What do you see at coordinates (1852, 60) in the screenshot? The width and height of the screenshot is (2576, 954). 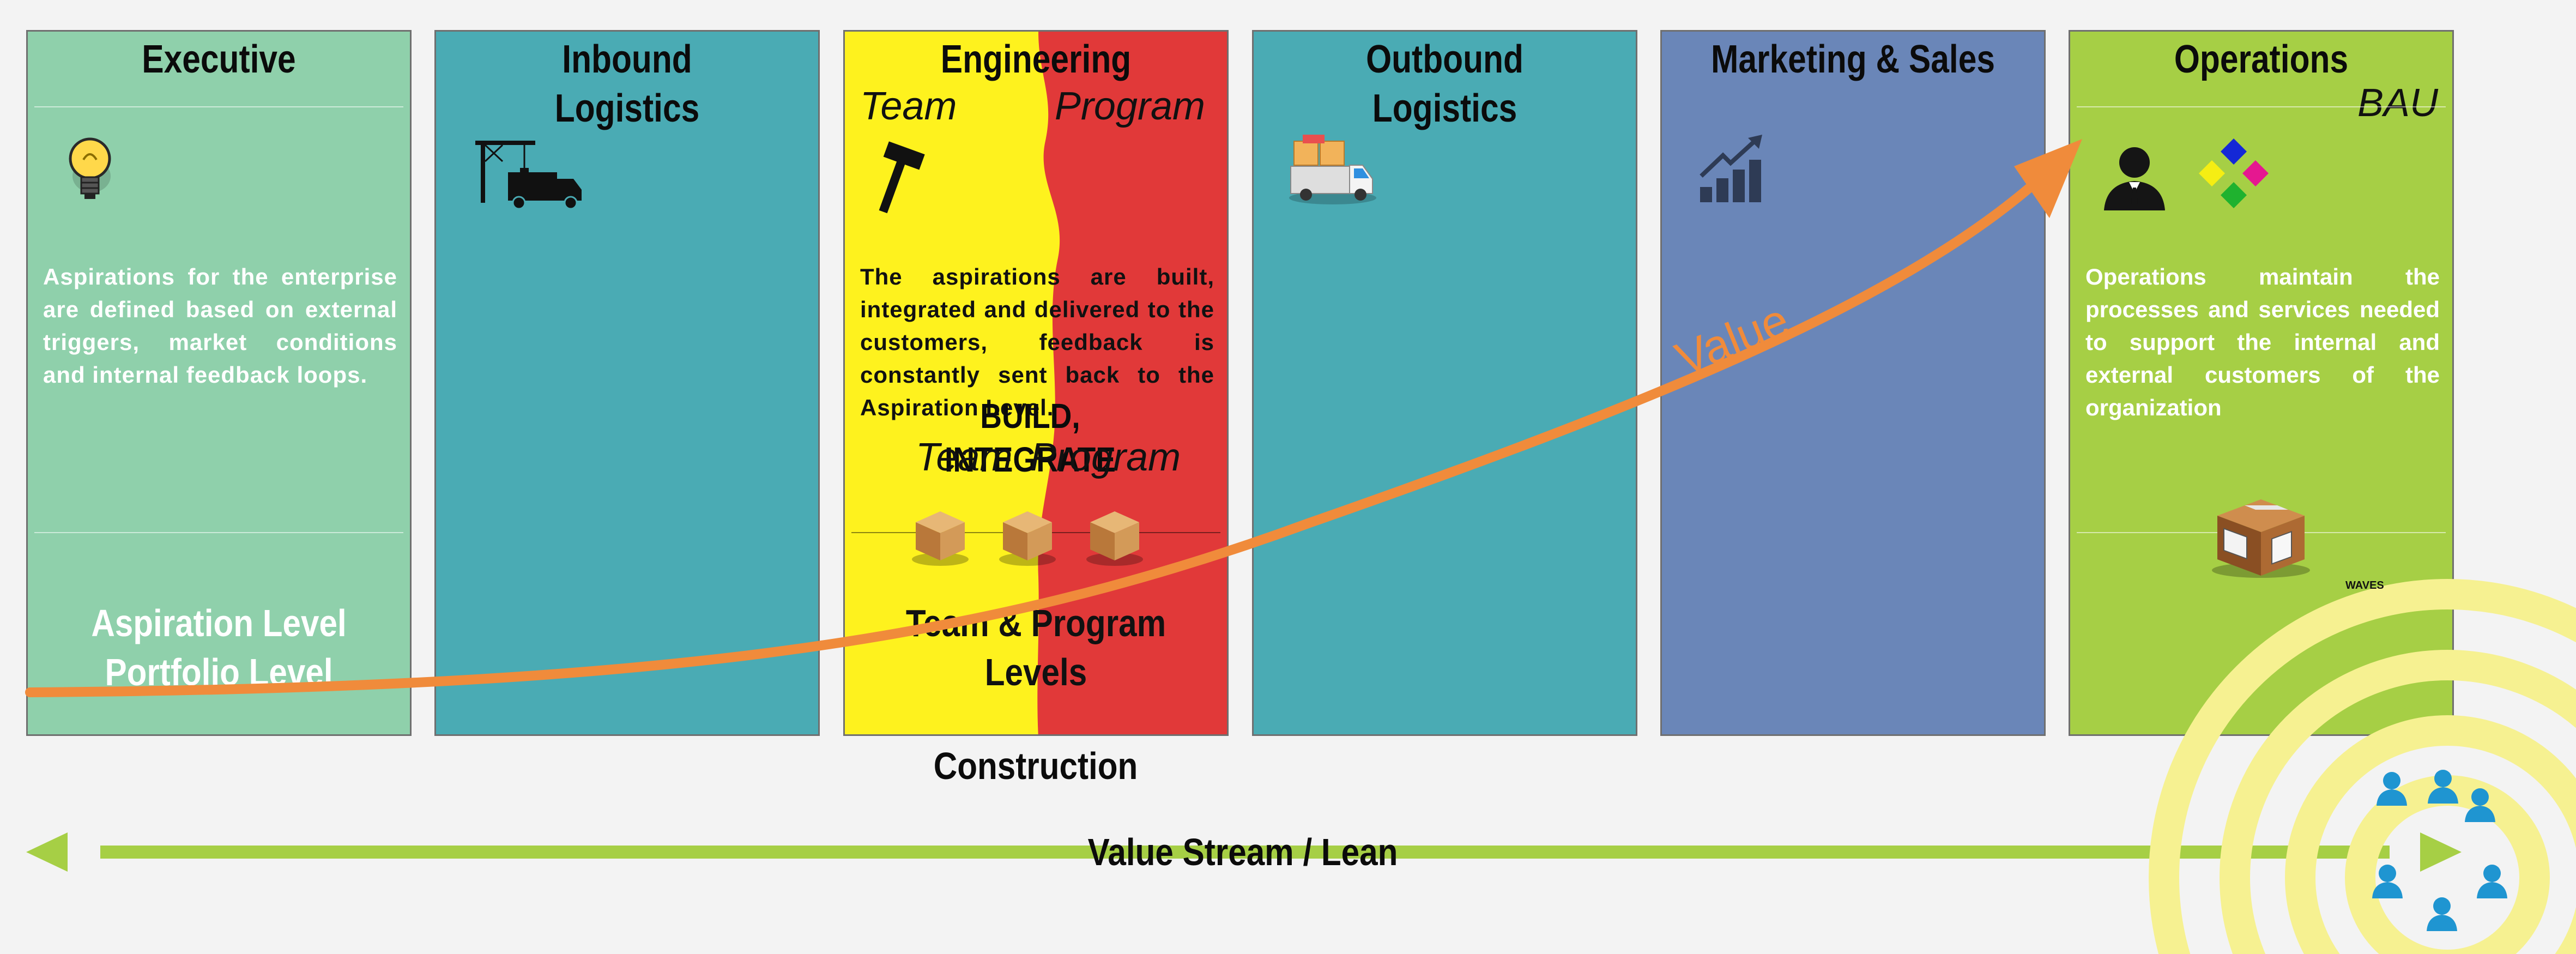 I see `column-title-marketing-sales: Marketing & Sales` at bounding box center [1852, 60].